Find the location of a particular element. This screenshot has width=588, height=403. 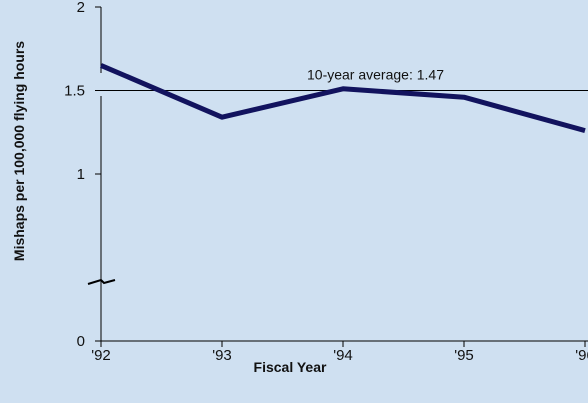

x-tick-label: '95 is located at coordinates (464, 355).